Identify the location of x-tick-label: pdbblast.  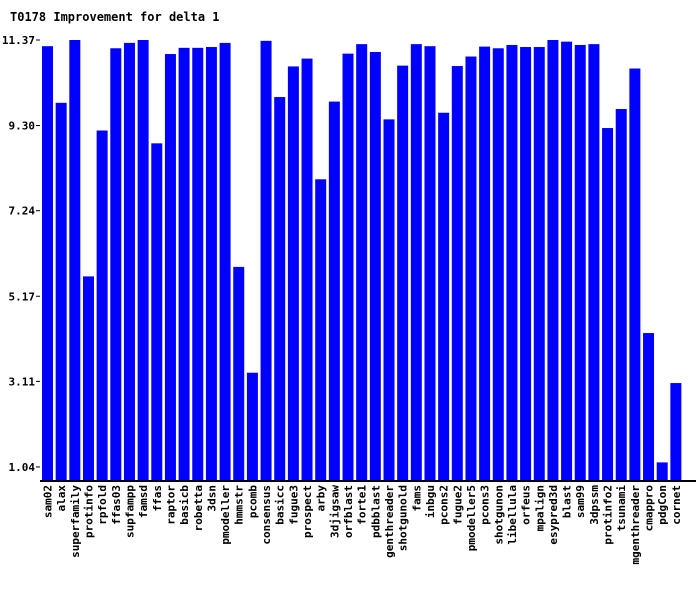
(375, 511).